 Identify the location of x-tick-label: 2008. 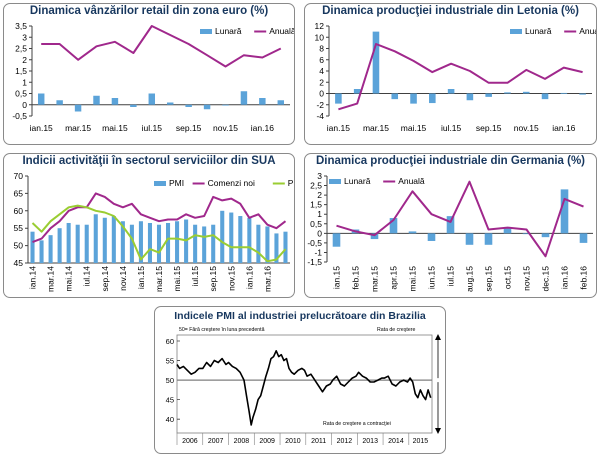
(242, 441).